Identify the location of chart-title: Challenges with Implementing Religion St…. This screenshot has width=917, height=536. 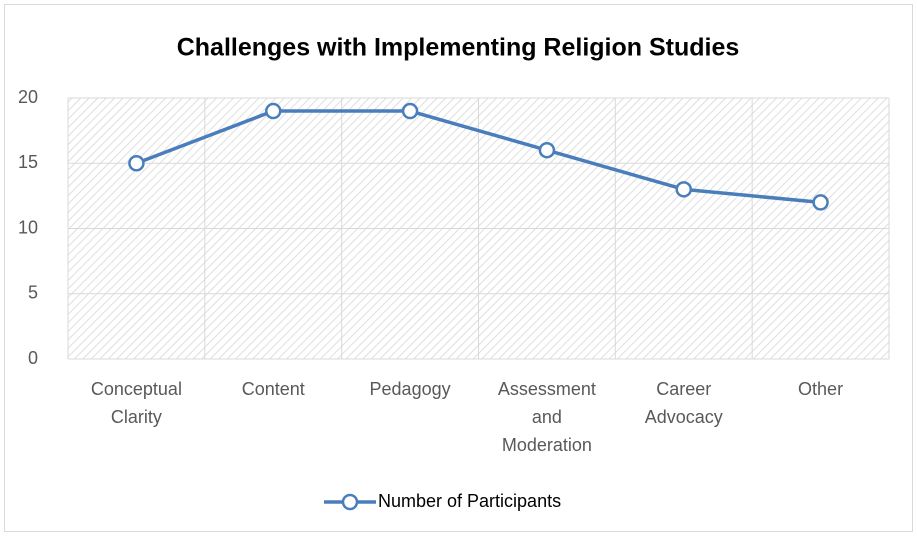
(458, 48).